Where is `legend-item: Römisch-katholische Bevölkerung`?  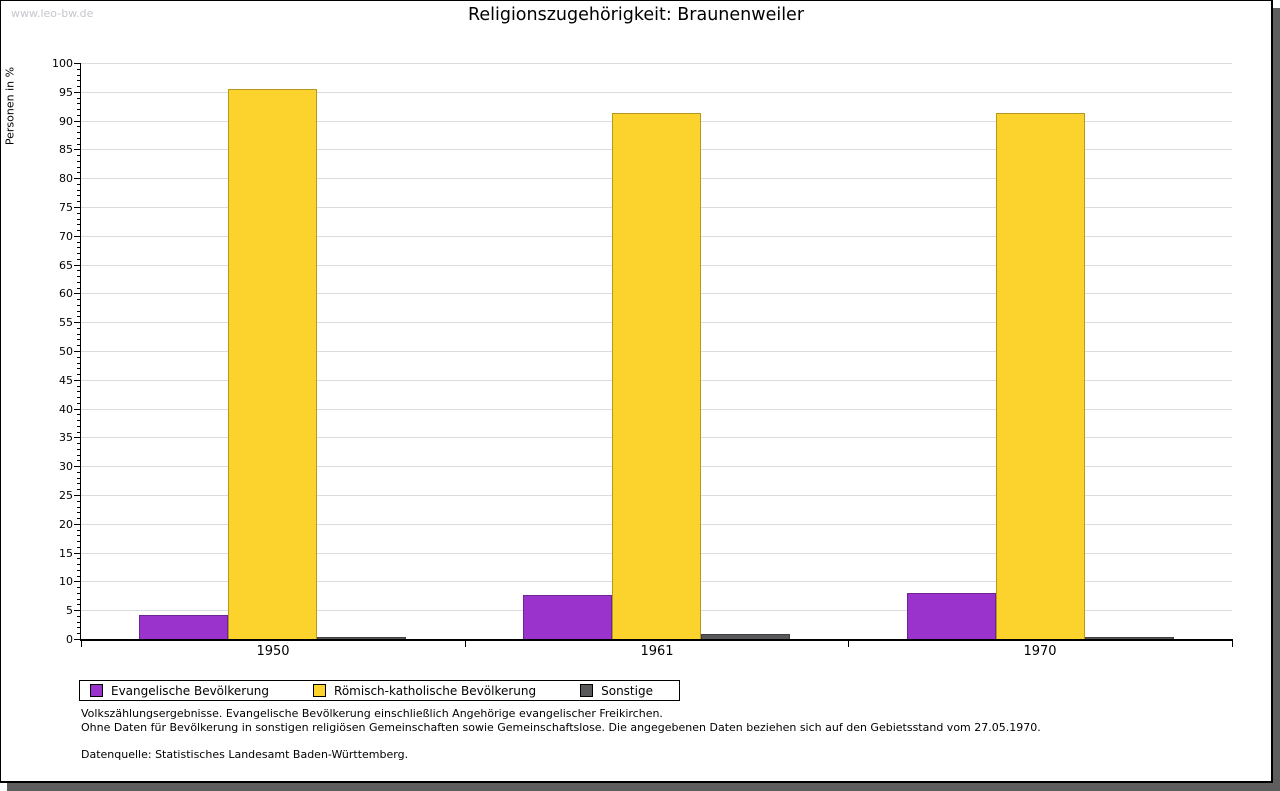 legend-item: Römisch-katholische Bevölkerung is located at coordinates (424, 691).